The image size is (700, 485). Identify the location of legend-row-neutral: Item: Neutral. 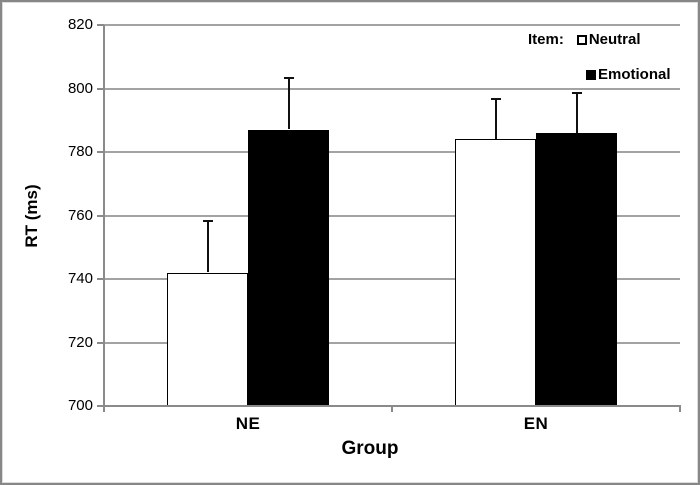
(584, 39).